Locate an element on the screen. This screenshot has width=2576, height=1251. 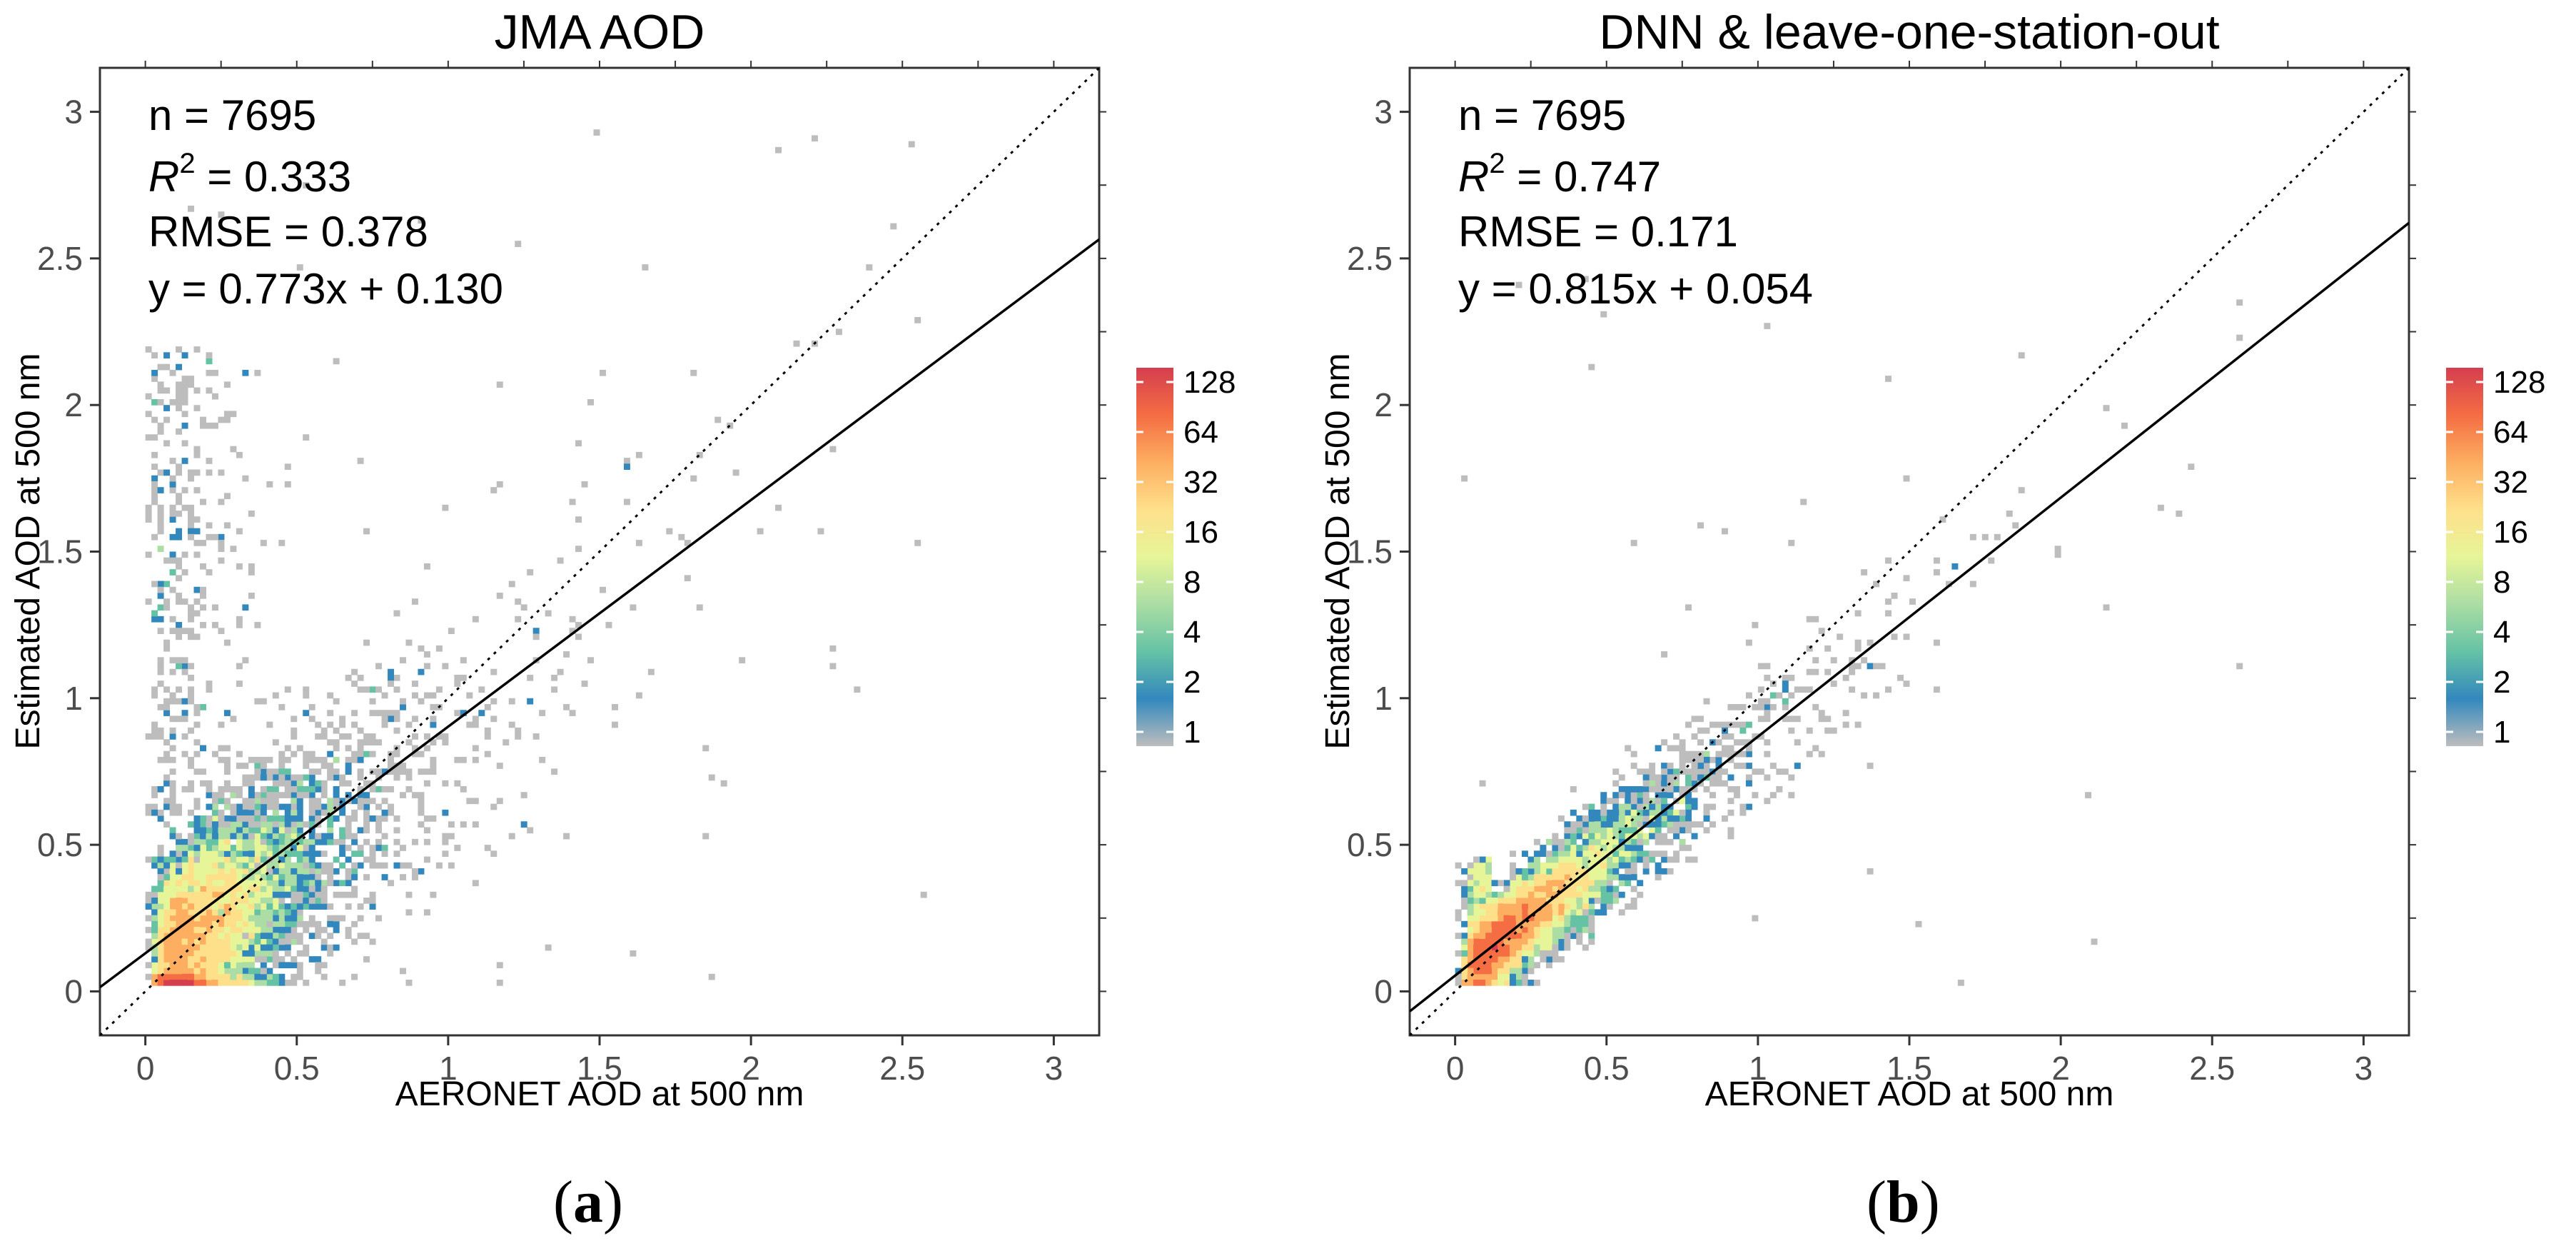
x-tick-label-b-6: 3 is located at coordinates (2364, 1068).